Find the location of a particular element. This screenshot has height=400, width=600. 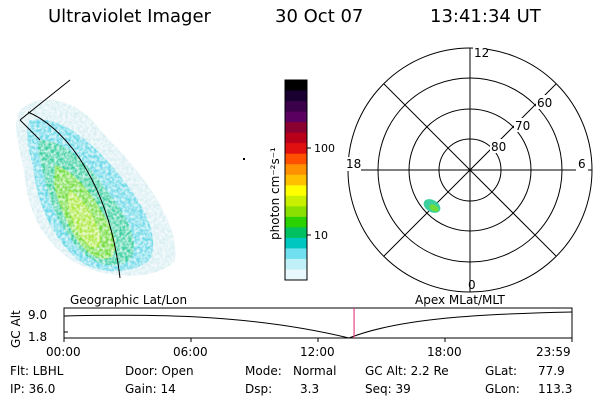

glon-value: 113.3 is located at coordinates (555, 389).